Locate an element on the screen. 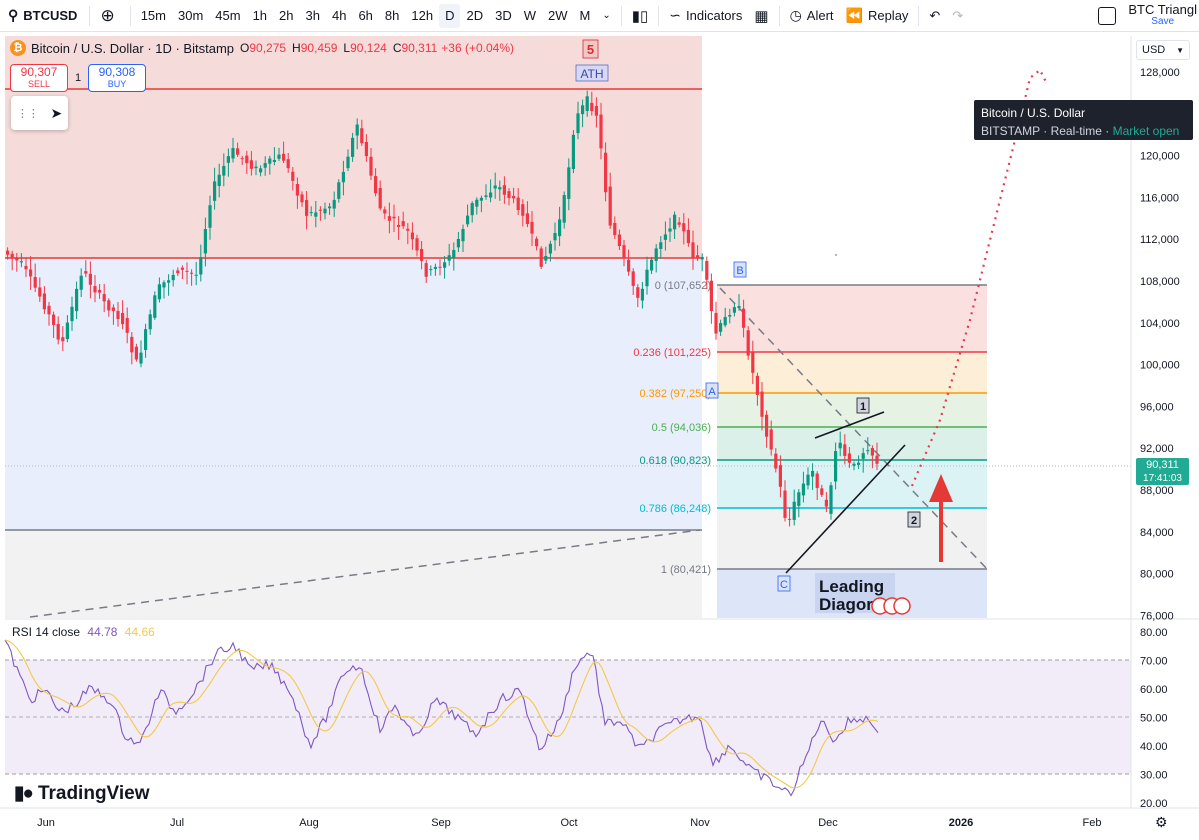 This screenshot has height=840, width=1199. wedge-upper-line is located at coordinates (849, 425).